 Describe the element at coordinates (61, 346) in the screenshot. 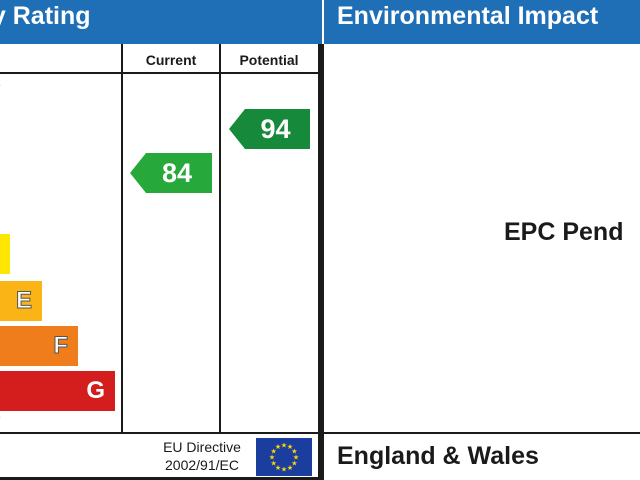

I see `band-f-letter: F` at that location.